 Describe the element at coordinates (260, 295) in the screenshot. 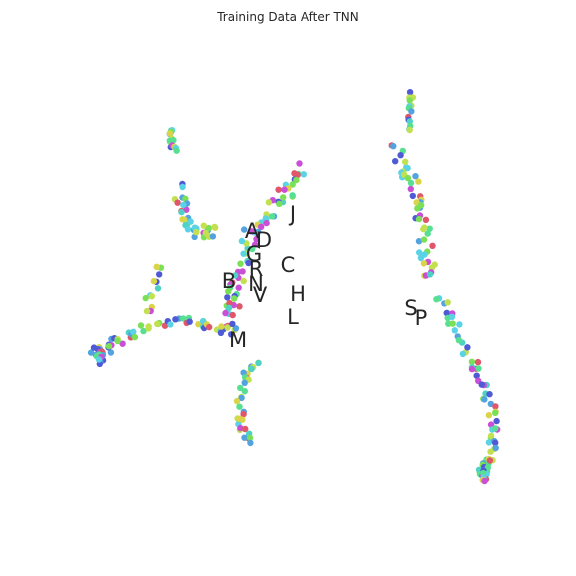

I see `cluster-label-v: V` at that location.